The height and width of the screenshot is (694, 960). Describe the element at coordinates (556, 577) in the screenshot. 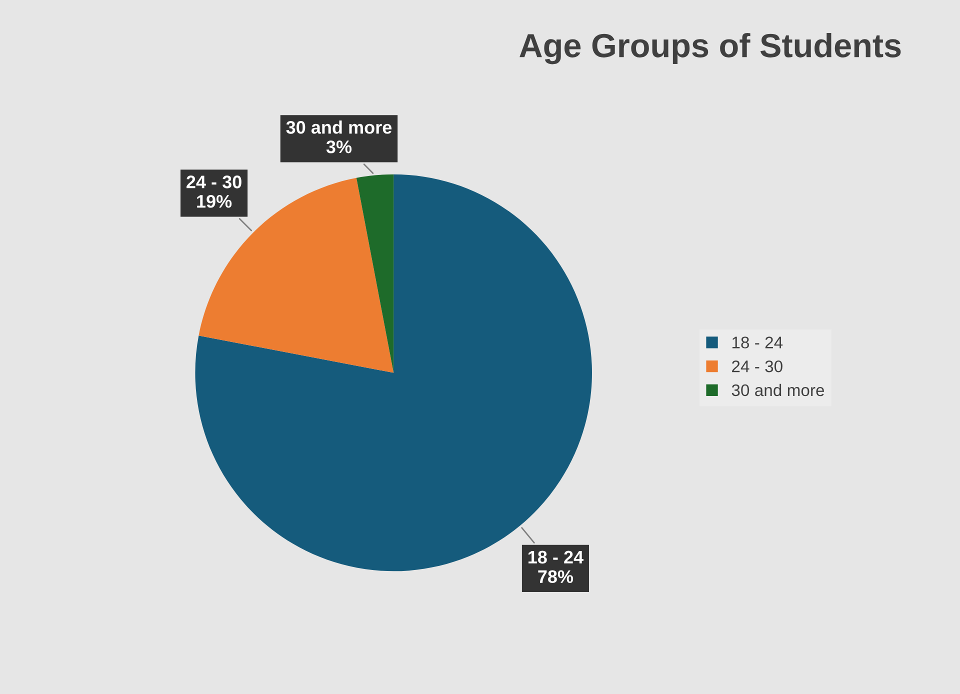

I see `data-label: 78%` at that location.